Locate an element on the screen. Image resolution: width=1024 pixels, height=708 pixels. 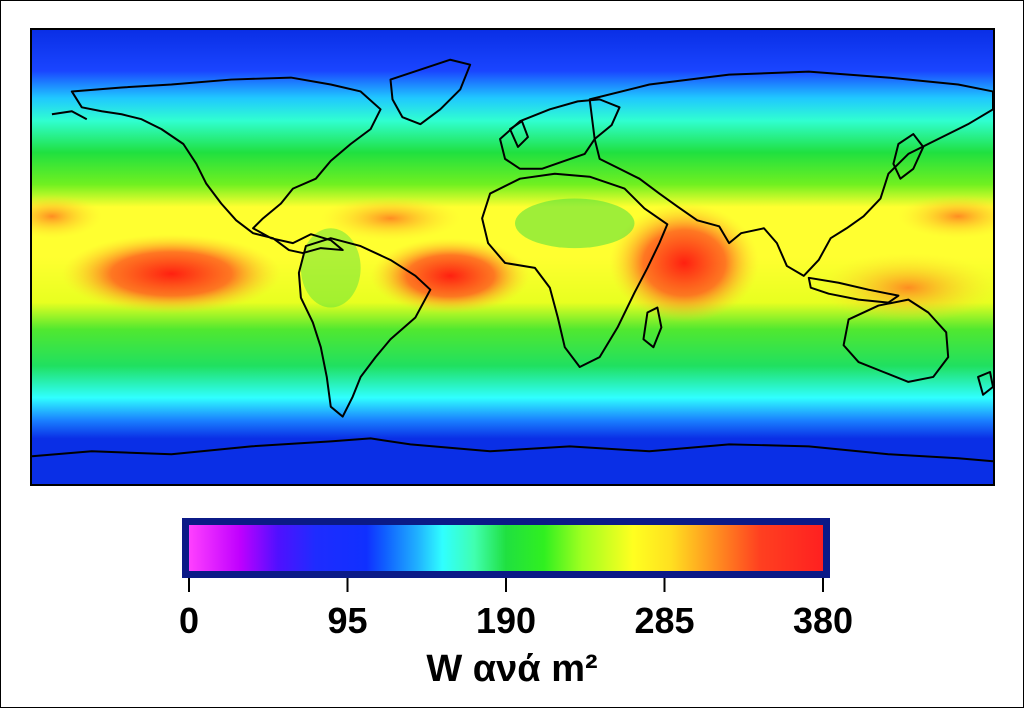
japan-outline is located at coordinates (908, 156).